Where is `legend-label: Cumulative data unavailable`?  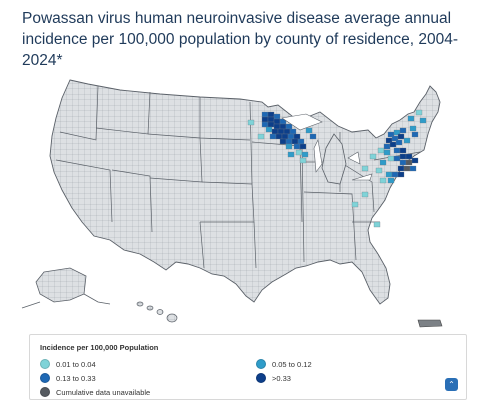 legend-label: Cumulative data unavailable is located at coordinates (103, 392).